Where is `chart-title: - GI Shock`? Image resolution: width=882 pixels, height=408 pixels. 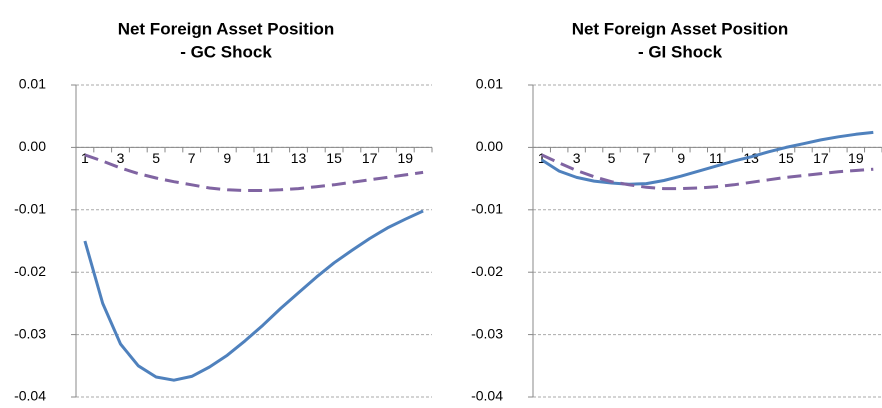 chart-title: - GI Shock is located at coordinates (680, 51).